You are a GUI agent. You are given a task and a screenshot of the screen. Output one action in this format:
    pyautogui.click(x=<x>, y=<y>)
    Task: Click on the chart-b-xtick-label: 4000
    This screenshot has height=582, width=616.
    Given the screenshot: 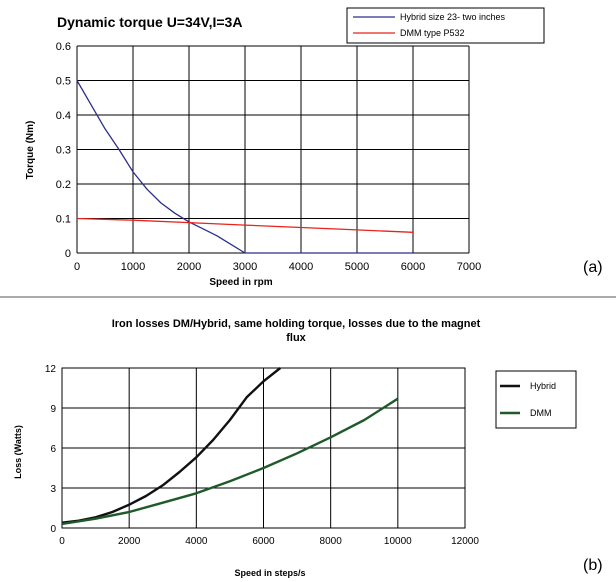 What is the action you would take?
    pyautogui.click(x=196, y=541)
    